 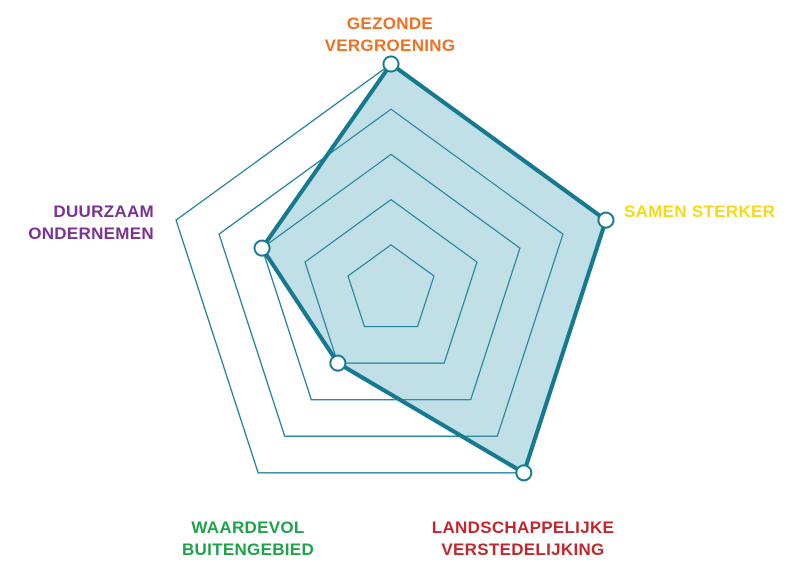 What do you see at coordinates (523, 527) in the screenshot?
I see `axis-label-line: LANDSCHAPPELIJKE` at bounding box center [523, 527].